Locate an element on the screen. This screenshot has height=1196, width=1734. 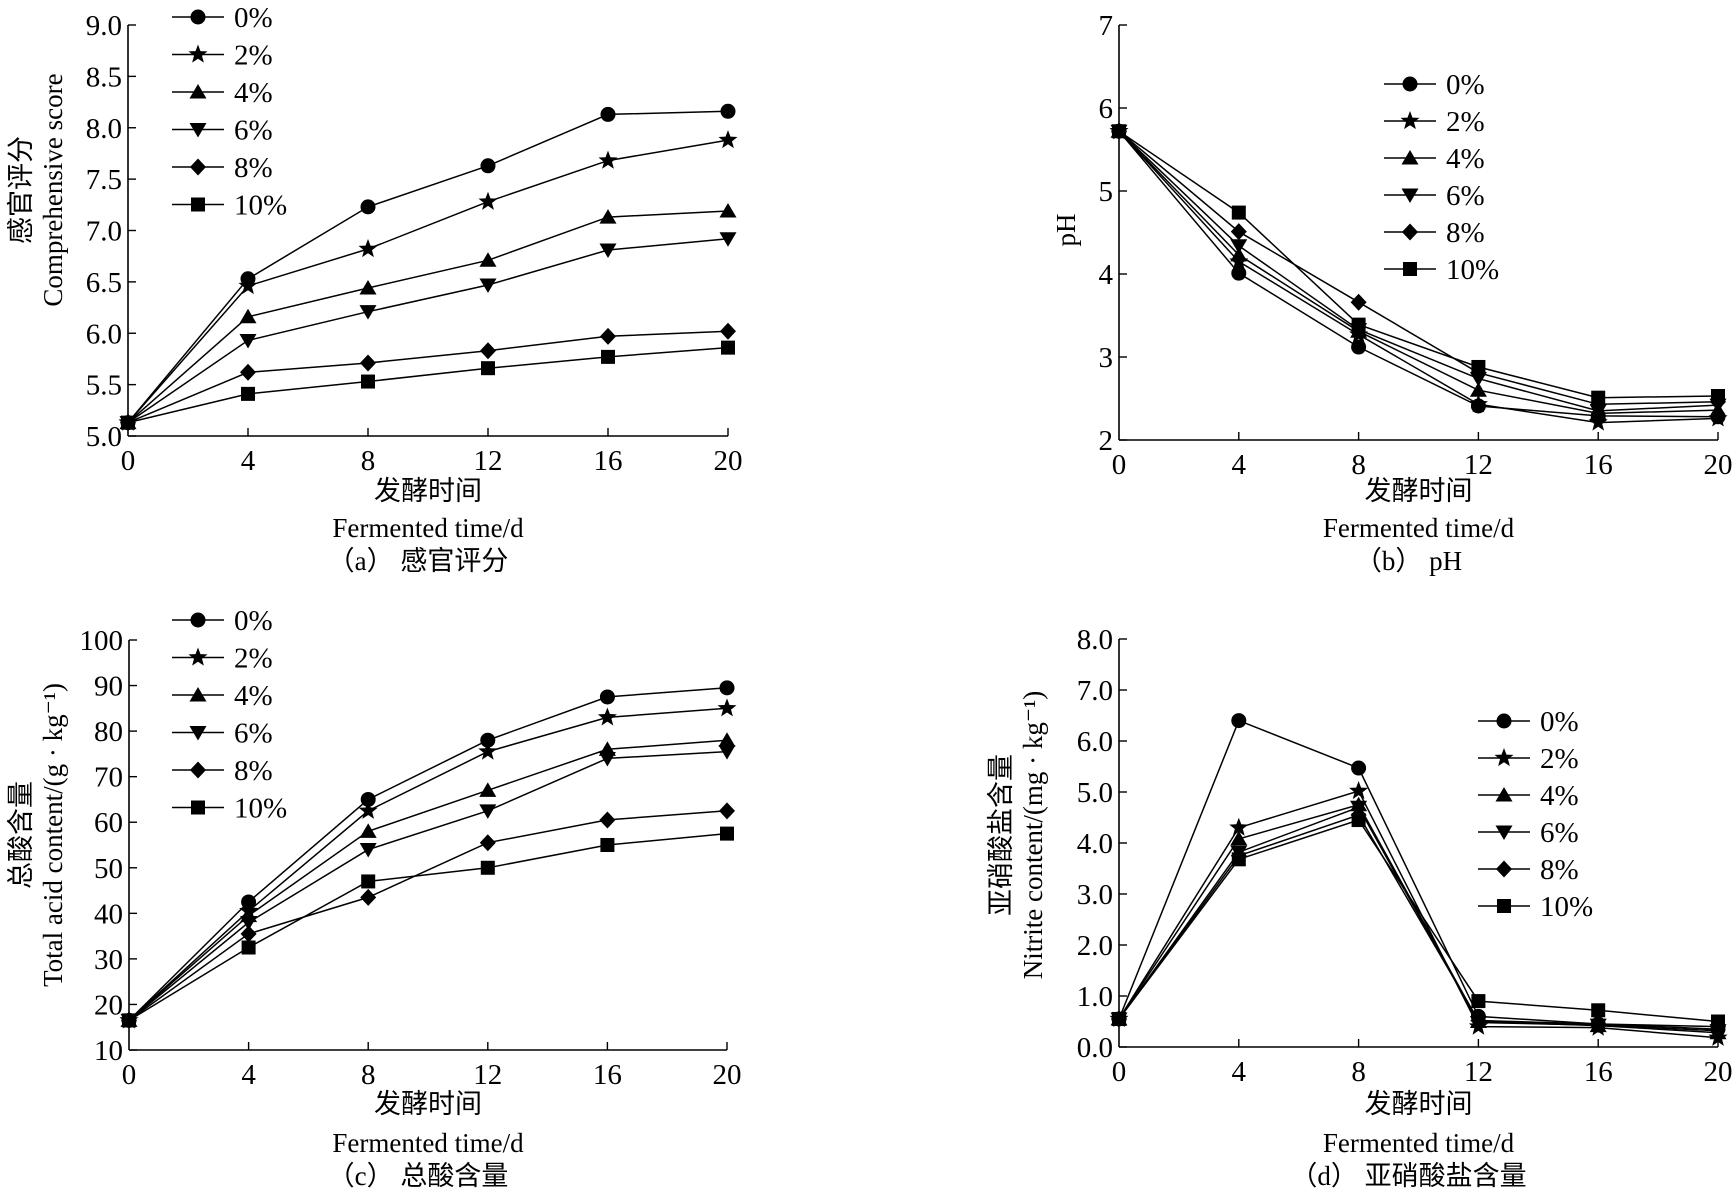
legend-label: 6% is located at coordinates (253, 734).